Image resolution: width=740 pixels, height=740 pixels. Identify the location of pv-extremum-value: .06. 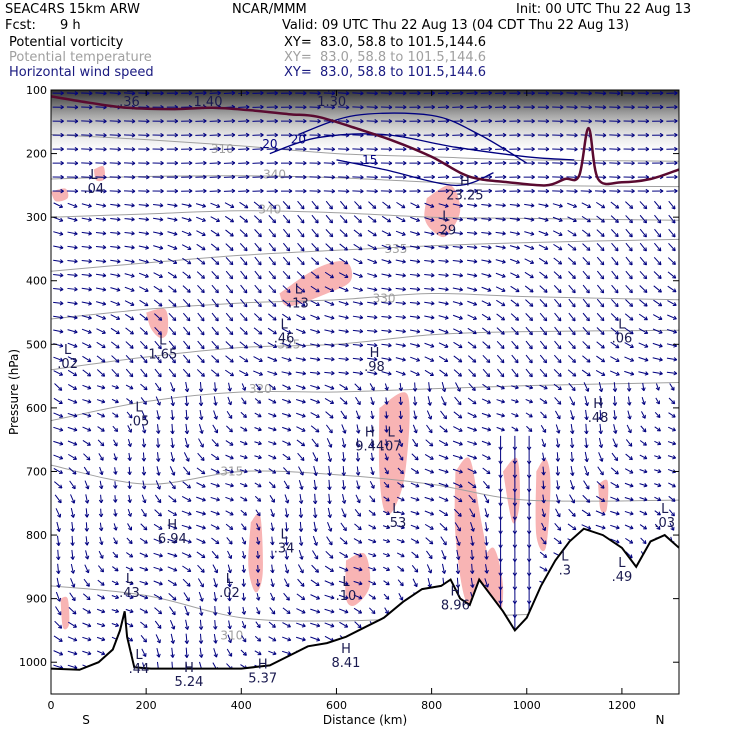
(622, 339).